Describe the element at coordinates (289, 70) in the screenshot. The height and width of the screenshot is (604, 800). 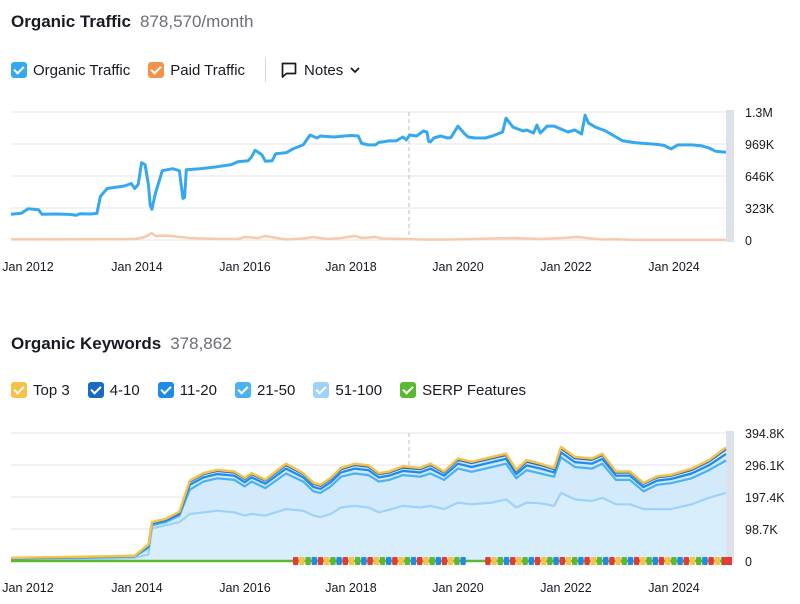
I see `note-icon` at that location.